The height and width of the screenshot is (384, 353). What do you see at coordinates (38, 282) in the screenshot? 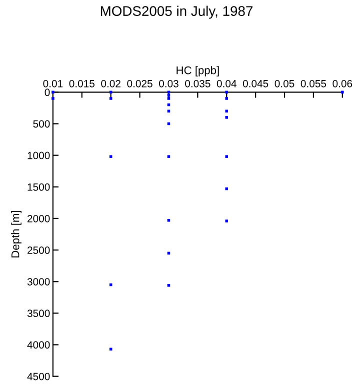
I see `y-tick-label: 3000` at bounding box center [38, 282].